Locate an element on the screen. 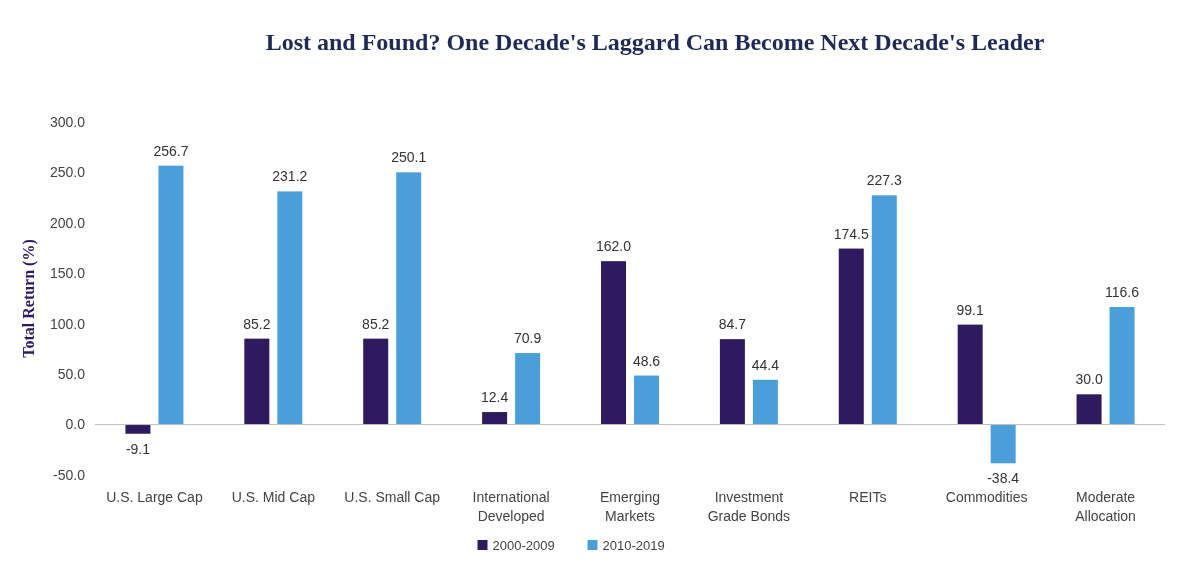 The height and width of the screenshot is (577, 1191). data-label: 30.0 is located at coordinates (1089, 379).